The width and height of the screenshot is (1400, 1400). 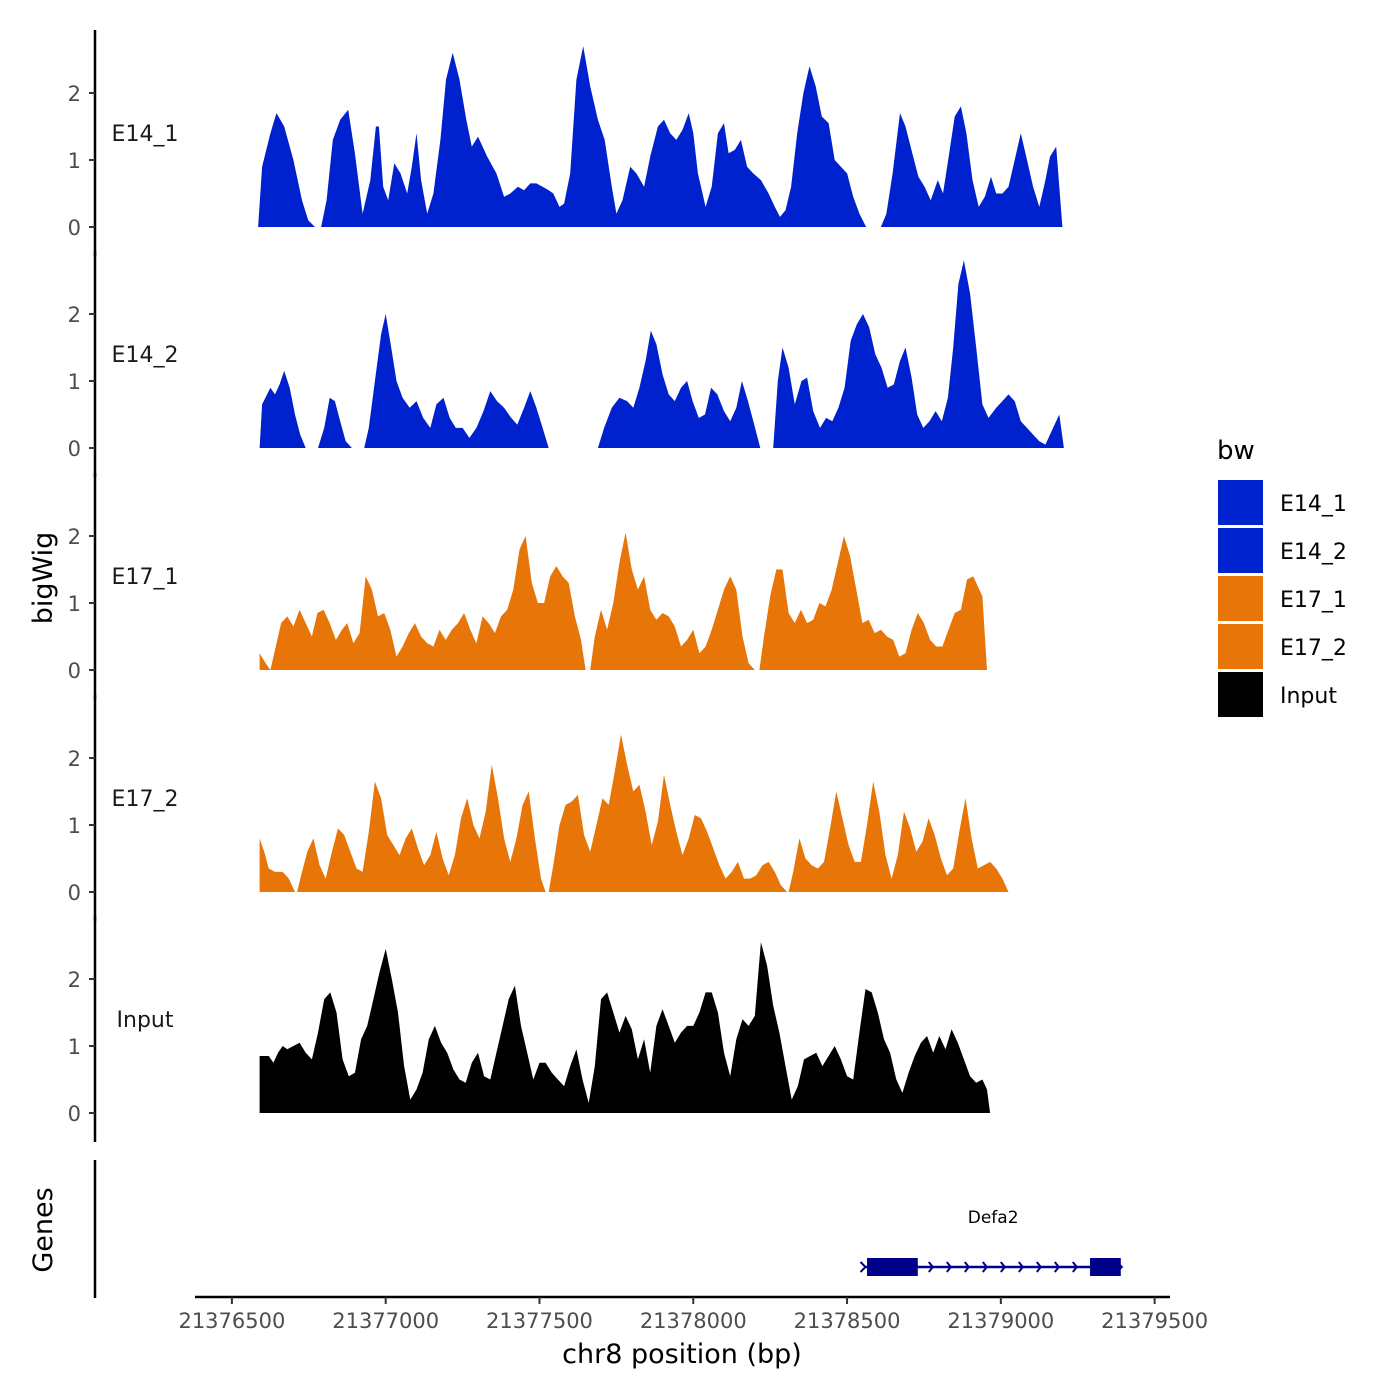 What do you see at coordinates (43, 1229) in the screenshot?
I see `genes-axis-title: Genes` at bounding box center [43, 1229].